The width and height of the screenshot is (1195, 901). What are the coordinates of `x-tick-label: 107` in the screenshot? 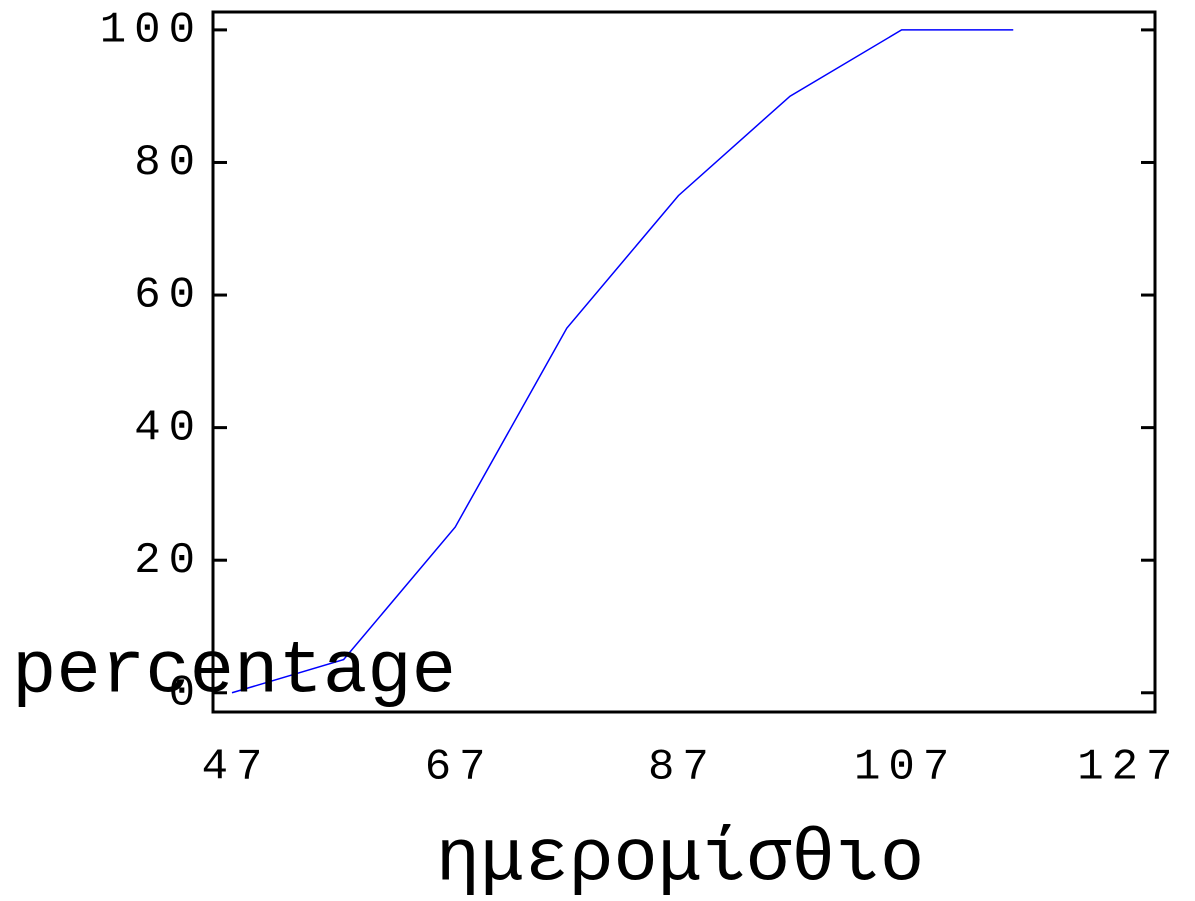 It's located at (905, 768).